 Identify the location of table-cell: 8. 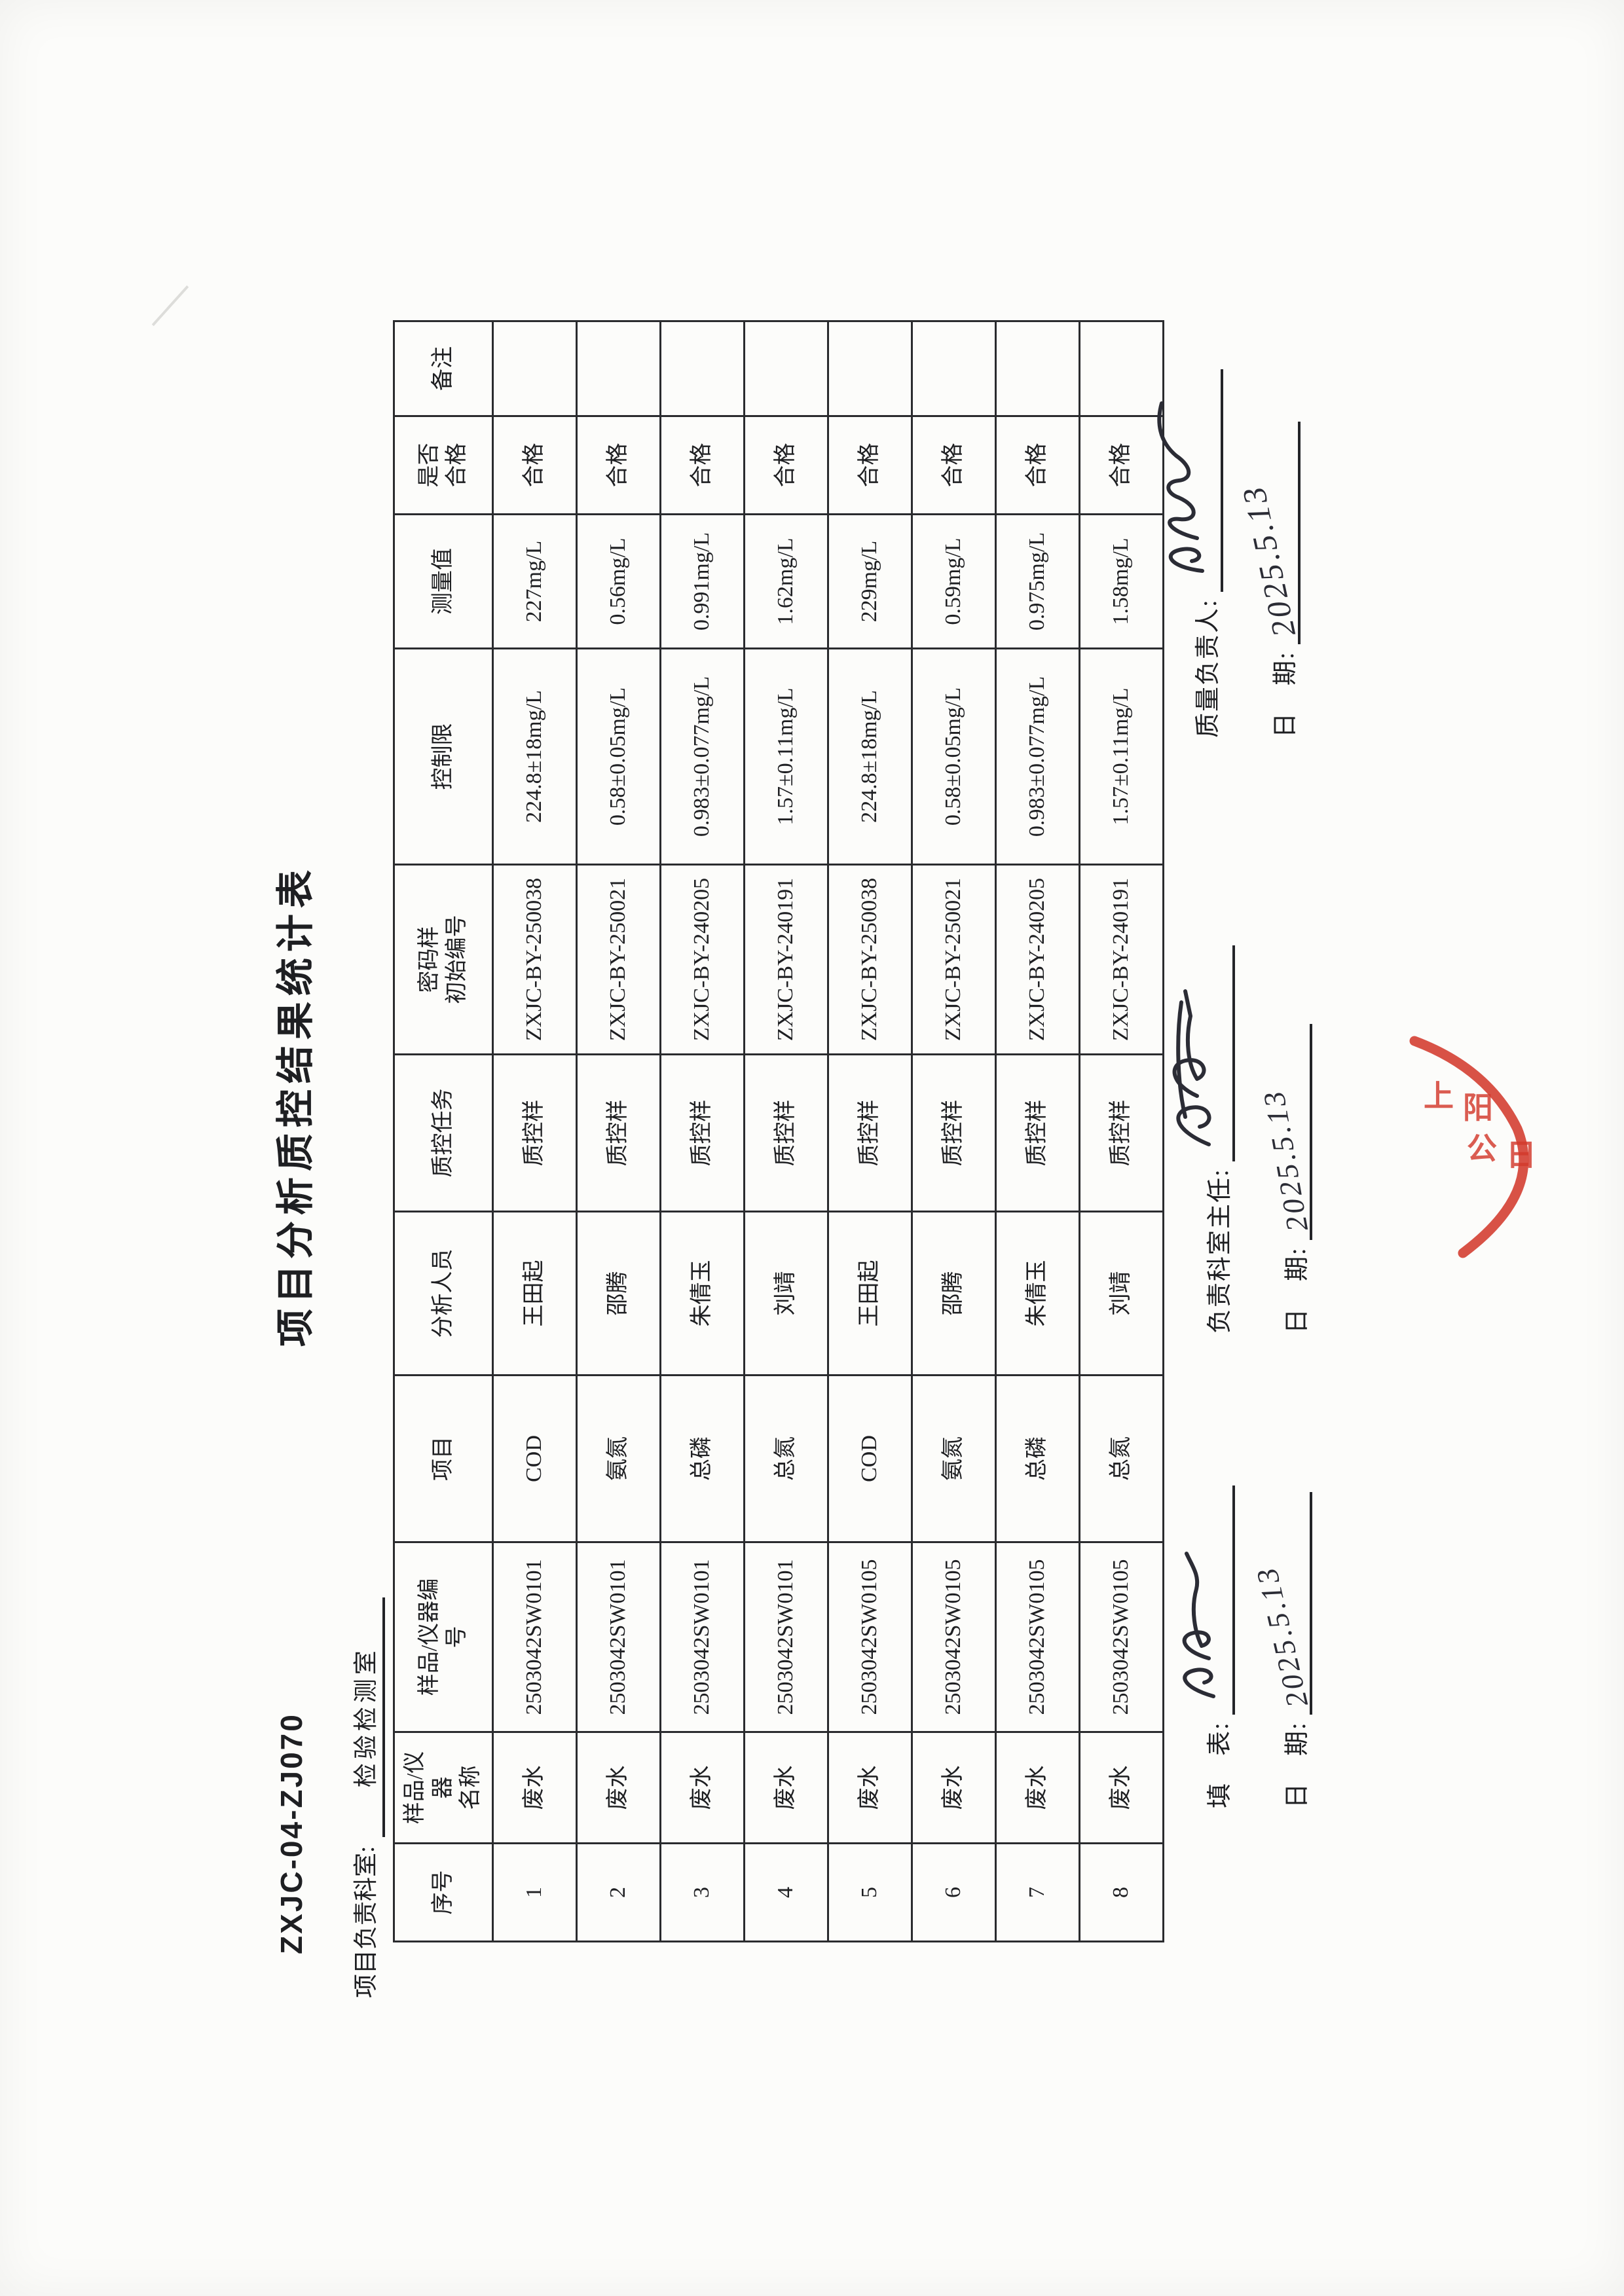
(1121, 1892).